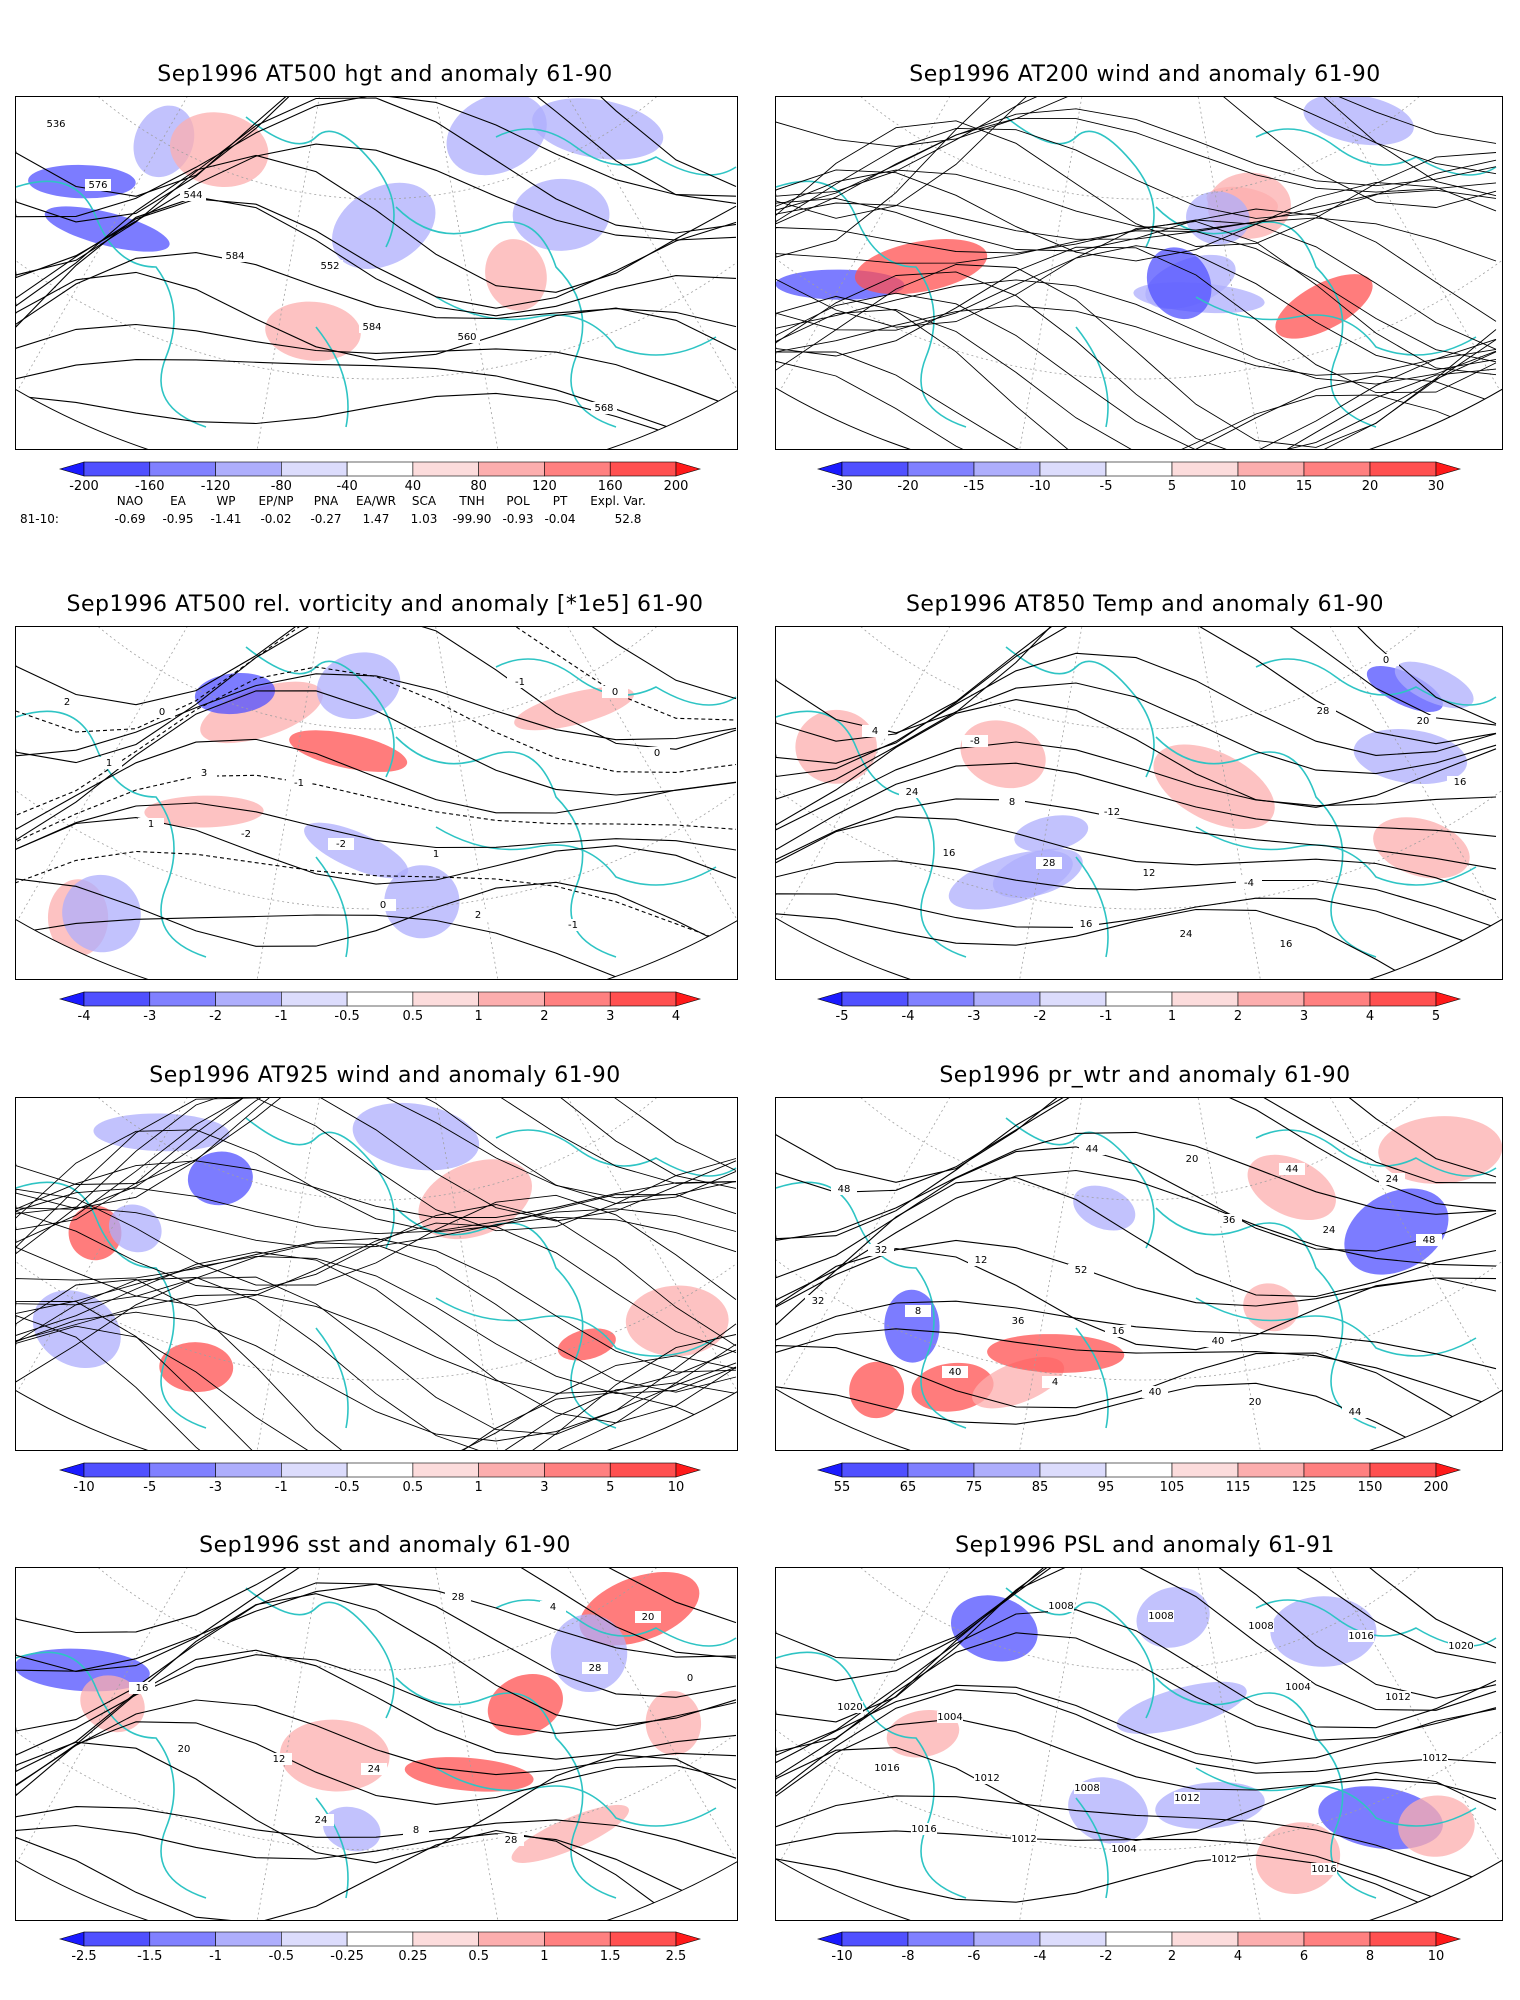 The height and width of the screenshot is (2000, 1520). I want to click on colorbar-tick-label: 2.5, so click(676, 1956).